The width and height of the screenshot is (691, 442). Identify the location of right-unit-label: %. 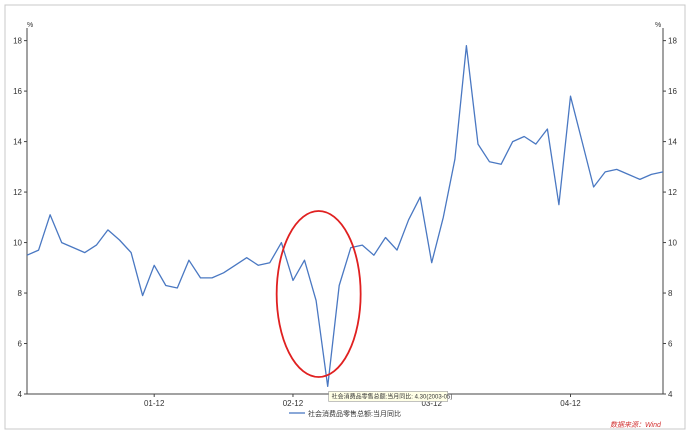
(658, 25).